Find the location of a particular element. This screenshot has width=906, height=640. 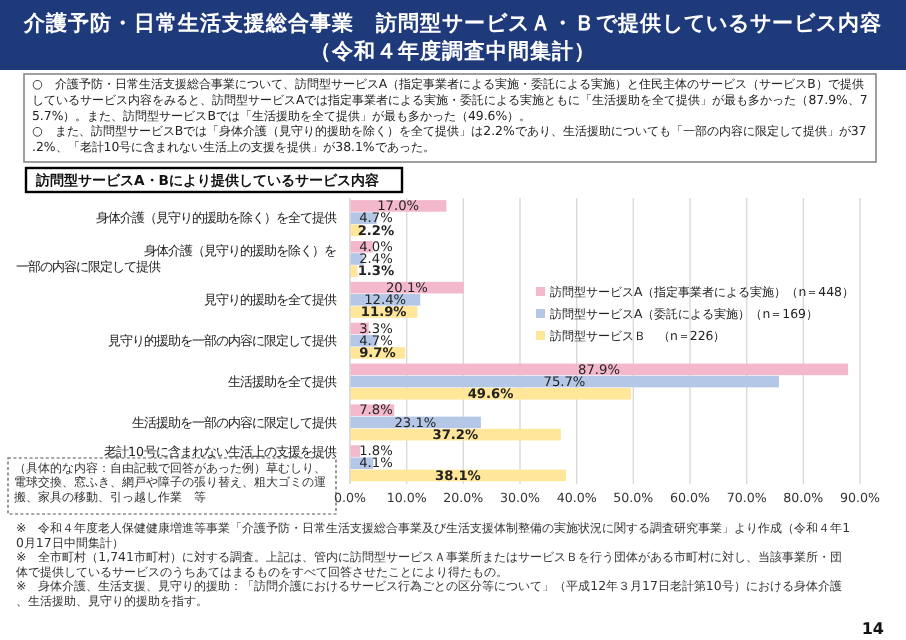

text: 14 is located at coordinates (873, 629).